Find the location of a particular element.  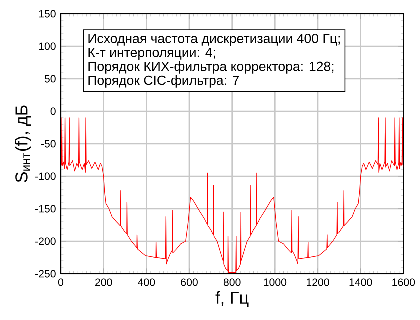

x-tick-label: 1200 is located at coordinates (318, 282).